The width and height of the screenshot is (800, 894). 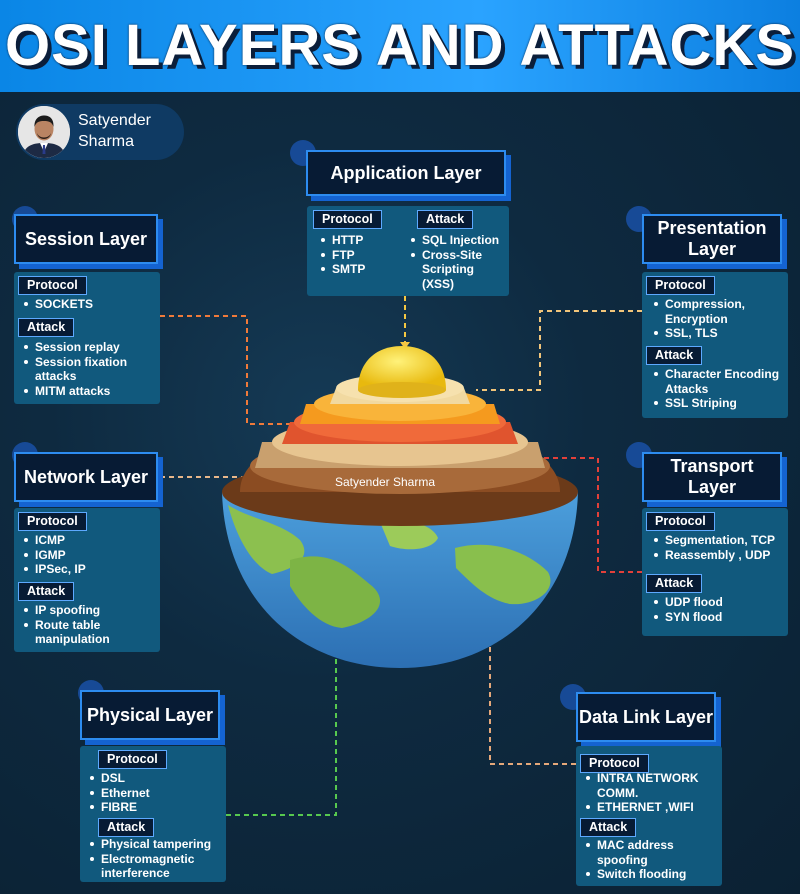 I want to click on physical-attack-tag: Attack, so click(x=126, y=827).